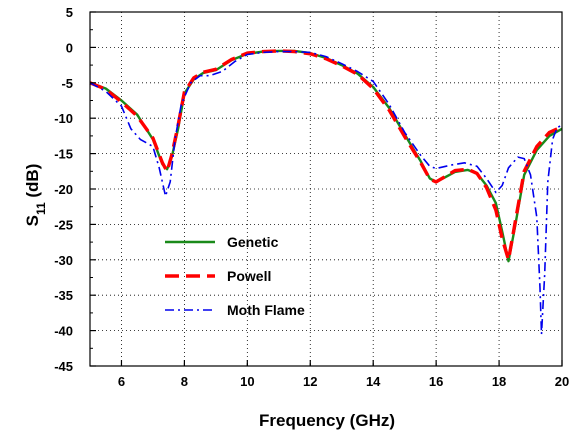 The width and height of the screenshot is (569, 433). Describe the element at coordinates (63, 224) in the screenshot. I see `y-tick-label: -25` at that location.